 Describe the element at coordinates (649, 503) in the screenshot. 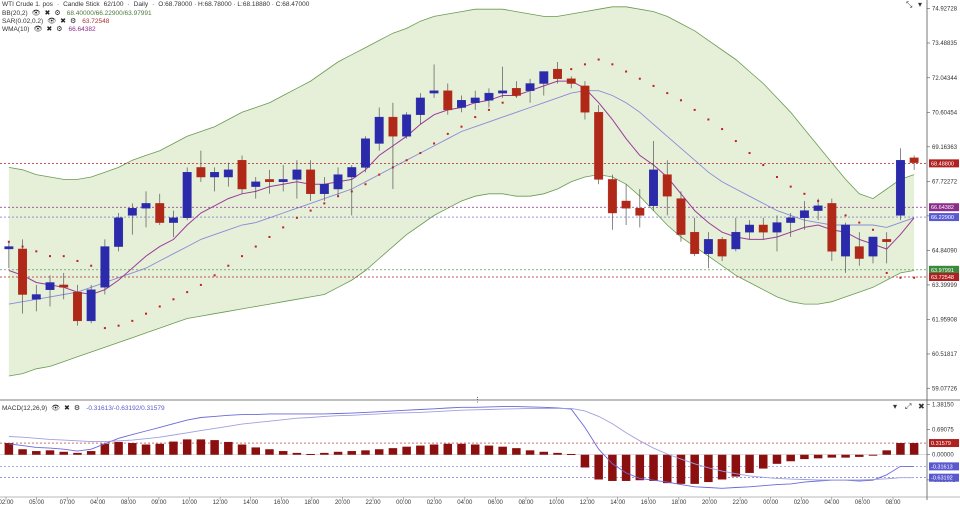

I see `time-tick-label: 16:00` at that location.